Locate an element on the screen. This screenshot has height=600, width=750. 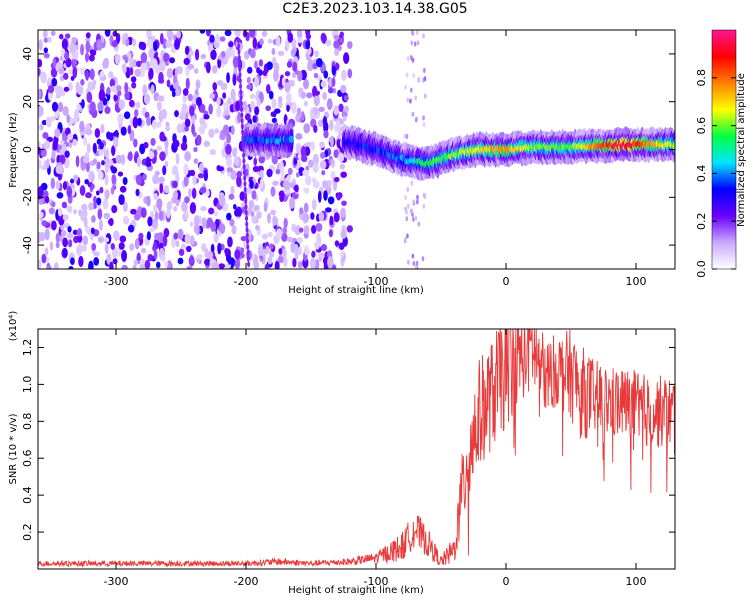
colorbar-tick-label: 0.2 is located at coordinates (701, 221).